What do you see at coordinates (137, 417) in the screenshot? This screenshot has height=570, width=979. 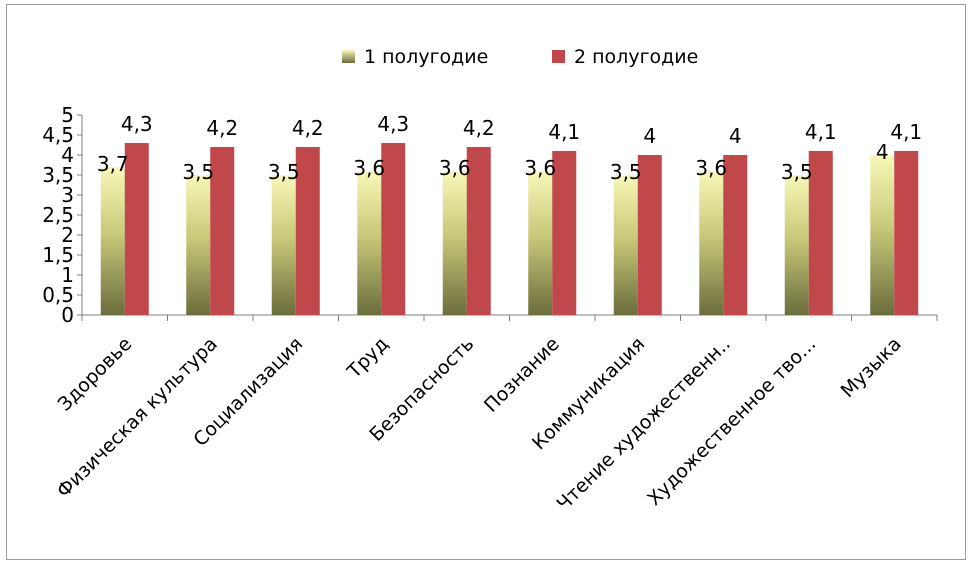 I see `x-category-label: Физическая культура` at bounding box center [137, 417].